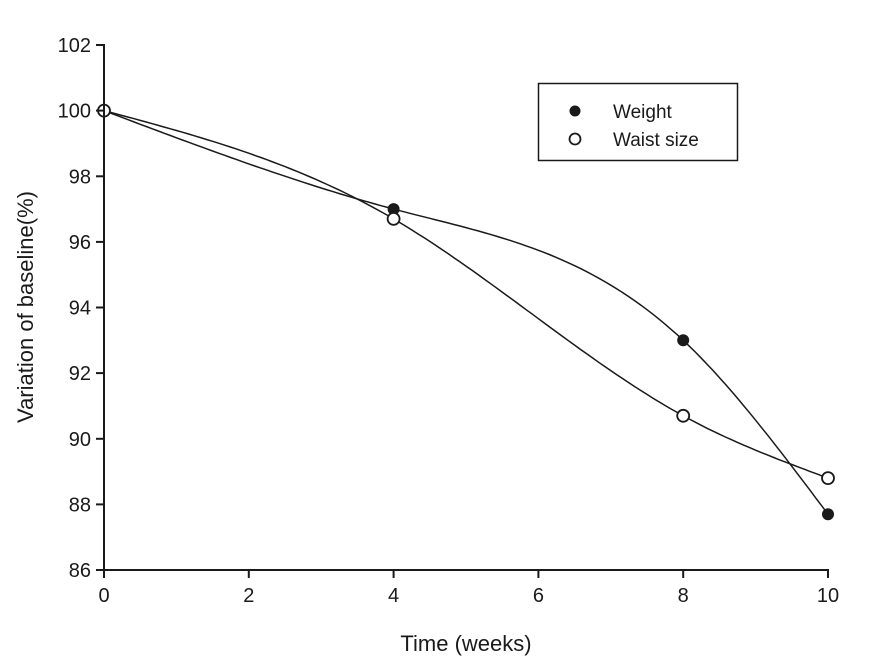 Image resolution: width=884 pixels, height=664 pixels. I want to click on legend-open-circle-icon, so click(575, 139).